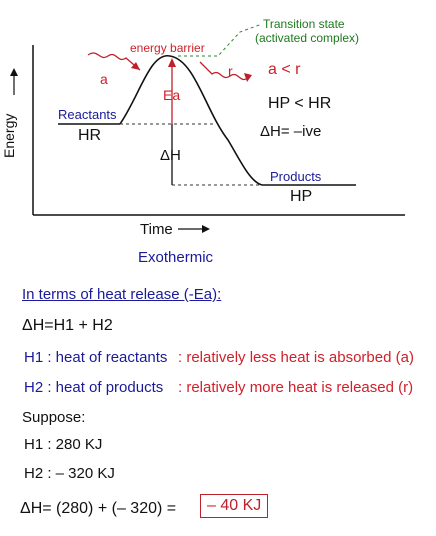  I want to click on r-label: r, so click(230, 71).